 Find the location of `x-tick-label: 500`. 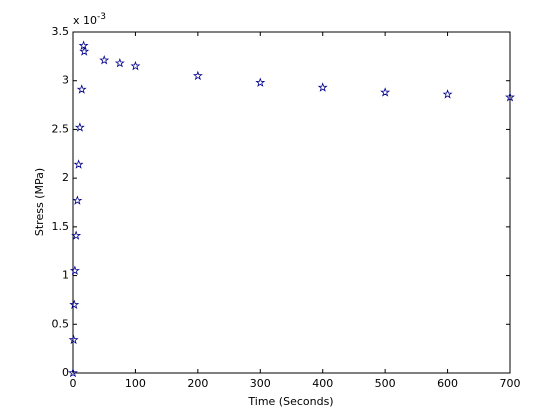

x-tick-label: 500 is located at coordinates (385, 383).